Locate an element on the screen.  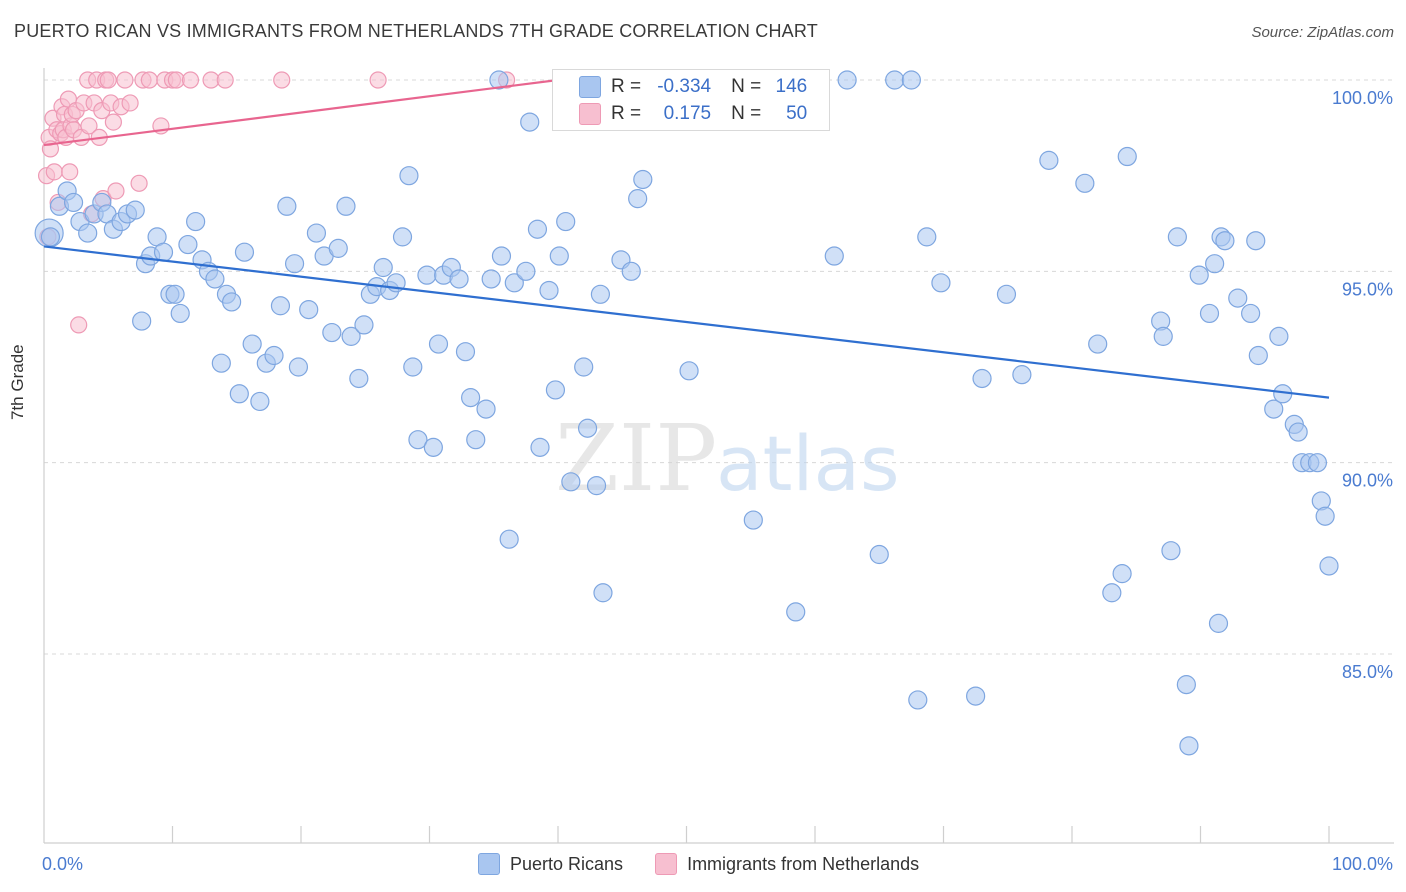
legend-n-value: 146 is located at coordinates (791, 86).